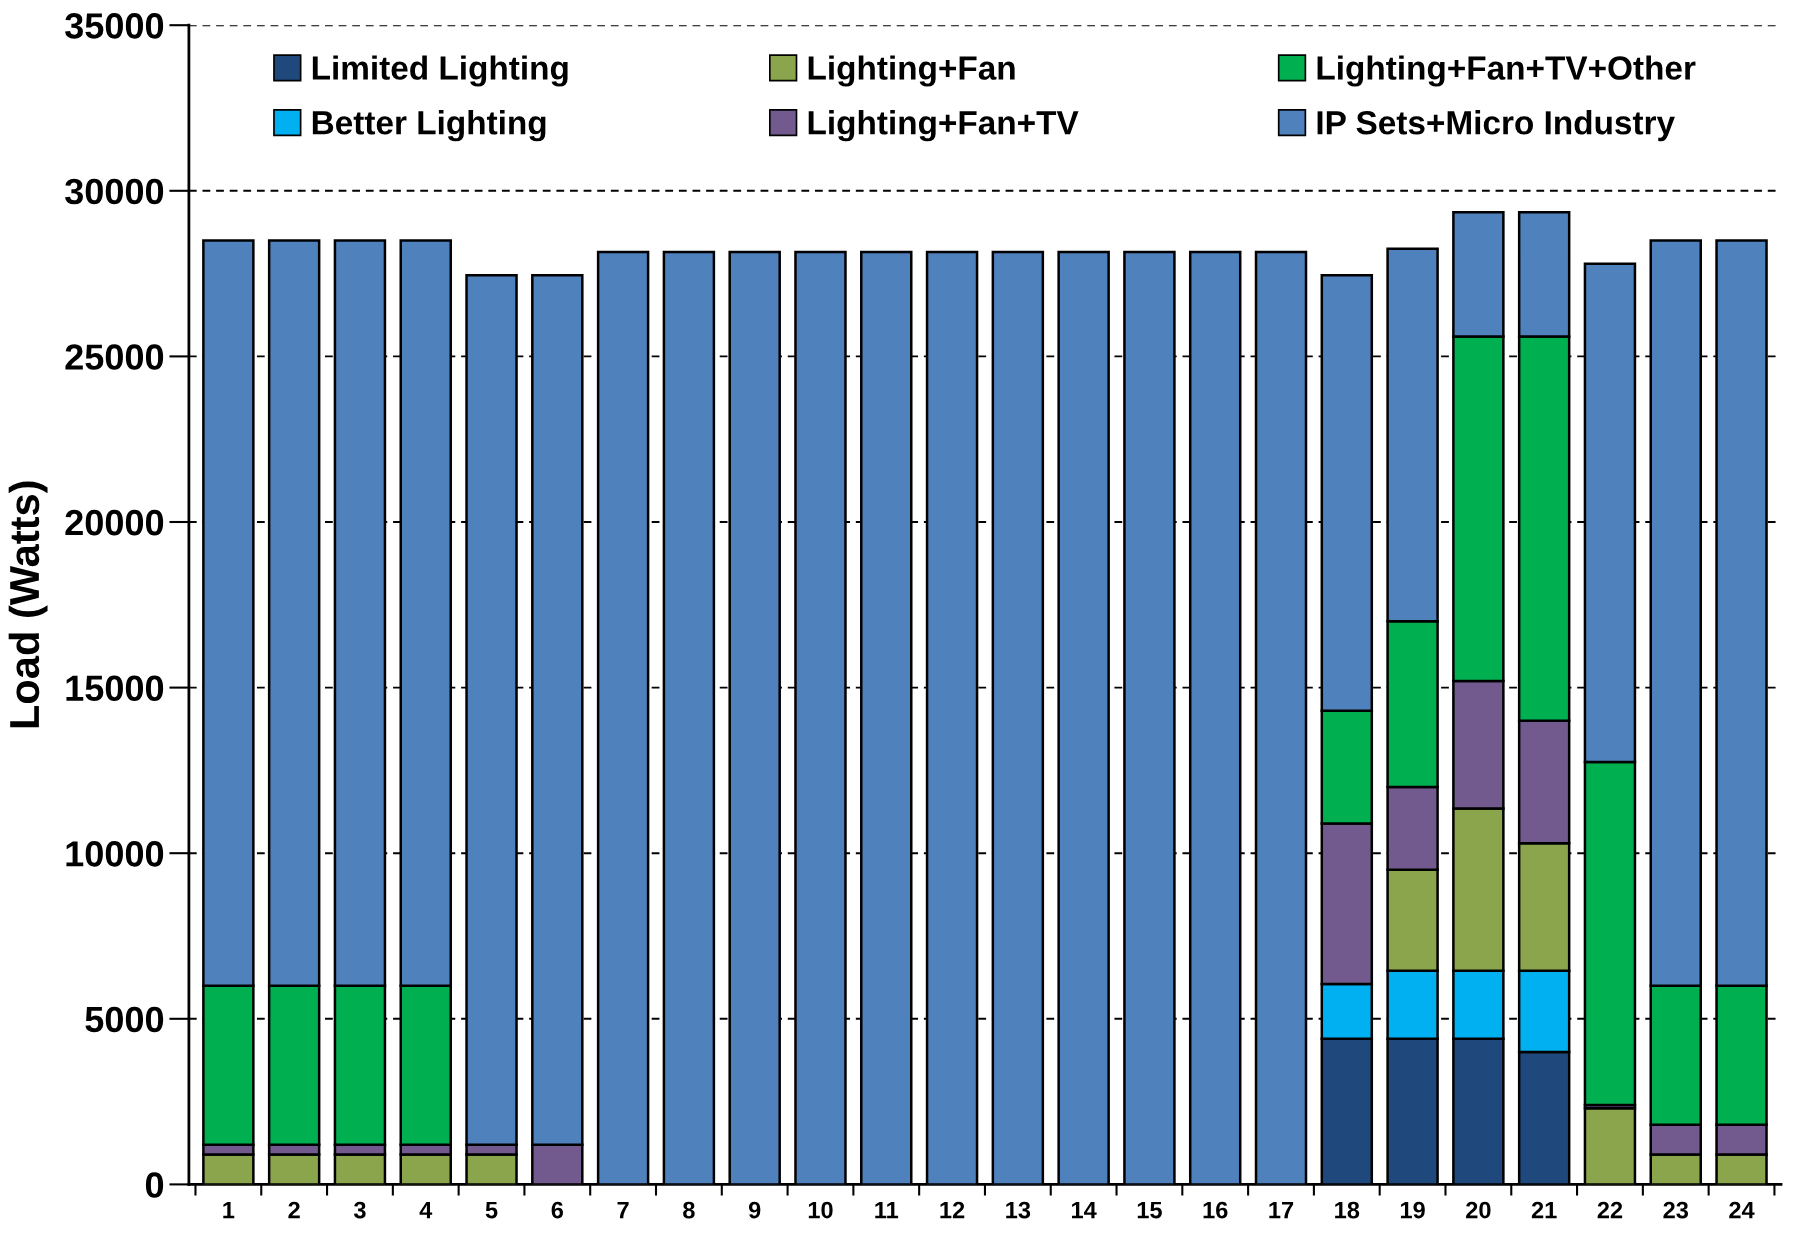  I want to click on x-tick-label: 3, so click(359, 1210).